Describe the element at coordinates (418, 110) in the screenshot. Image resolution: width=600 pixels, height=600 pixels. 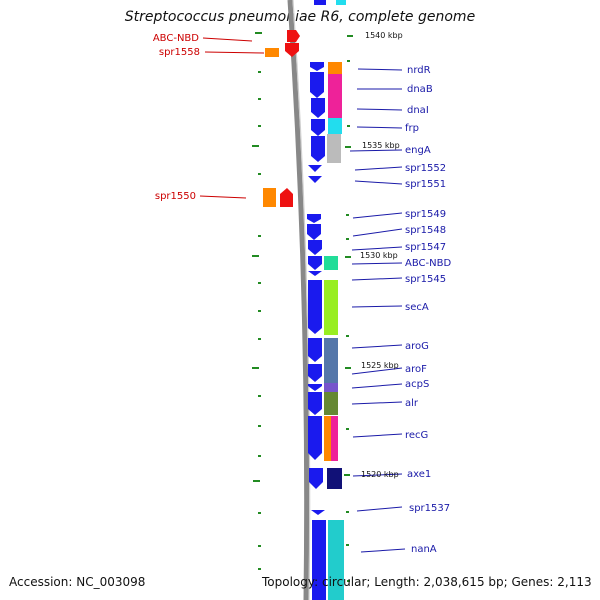
I see `gene-label: dnaI` at that location.